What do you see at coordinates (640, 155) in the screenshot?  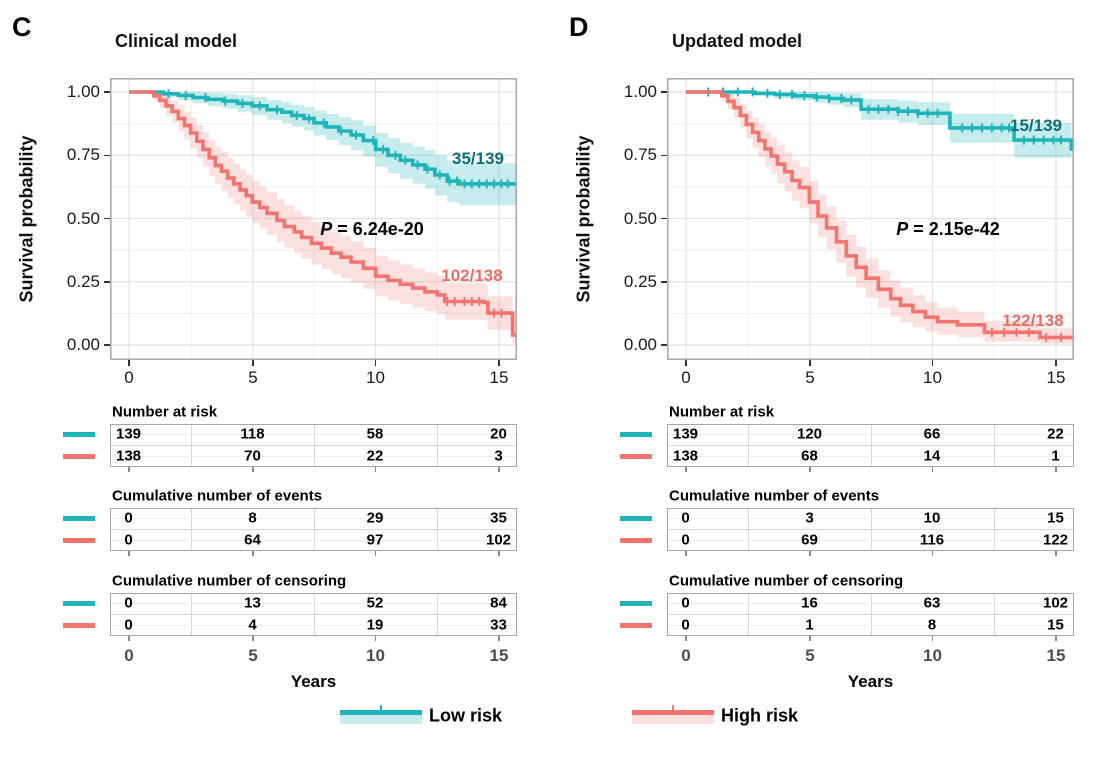 I see `y-tick-label: 0.75` at bounding box center [640, 155].